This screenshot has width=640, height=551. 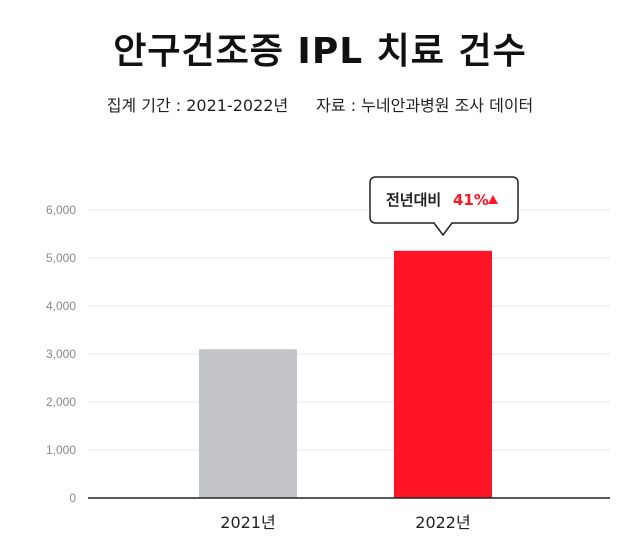 I want to click on callout-label: 전년대비, so click(x=413, y=200).